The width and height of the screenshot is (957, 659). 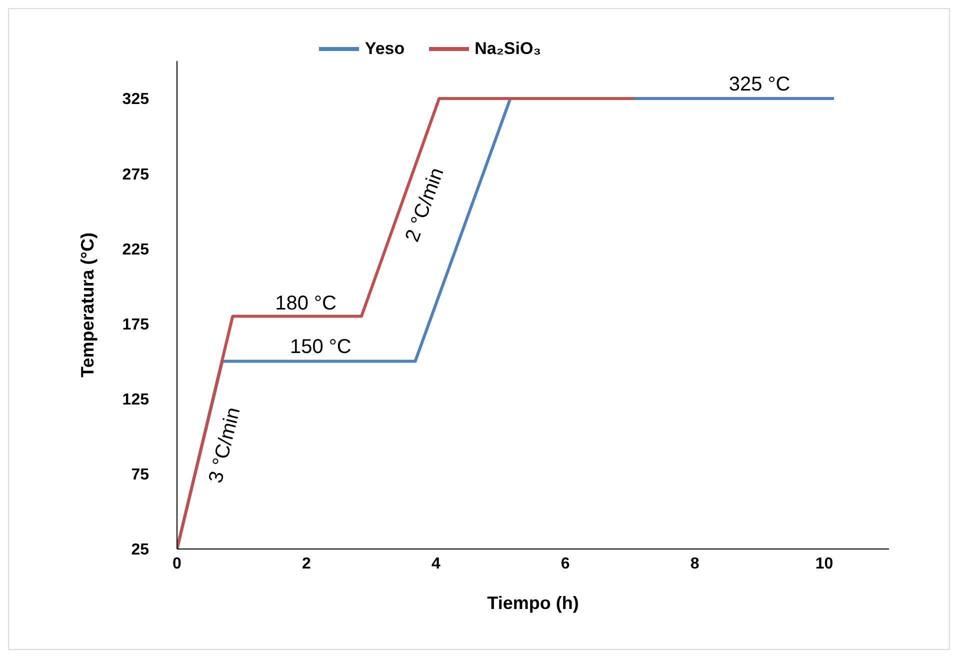 What do you see at coordinates (321, 347) in the screenshot?
I see `annotation: 150 °C` at bounding box center [321, 347].